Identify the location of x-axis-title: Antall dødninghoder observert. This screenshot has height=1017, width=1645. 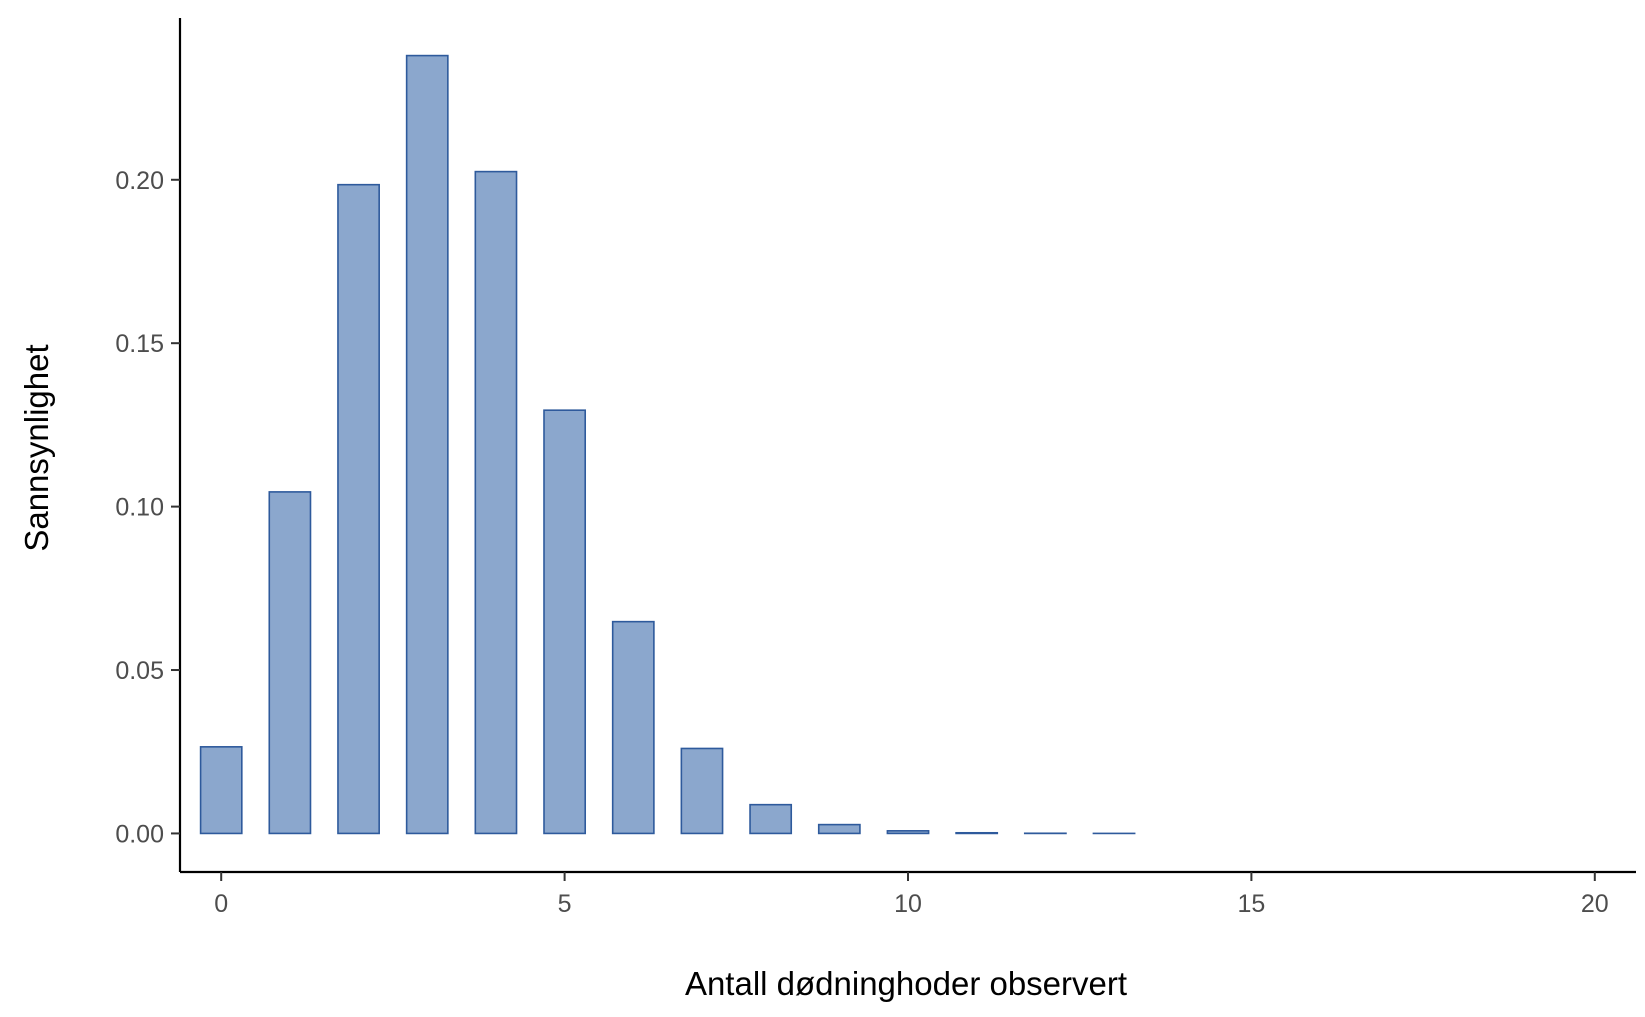
(906, 983).